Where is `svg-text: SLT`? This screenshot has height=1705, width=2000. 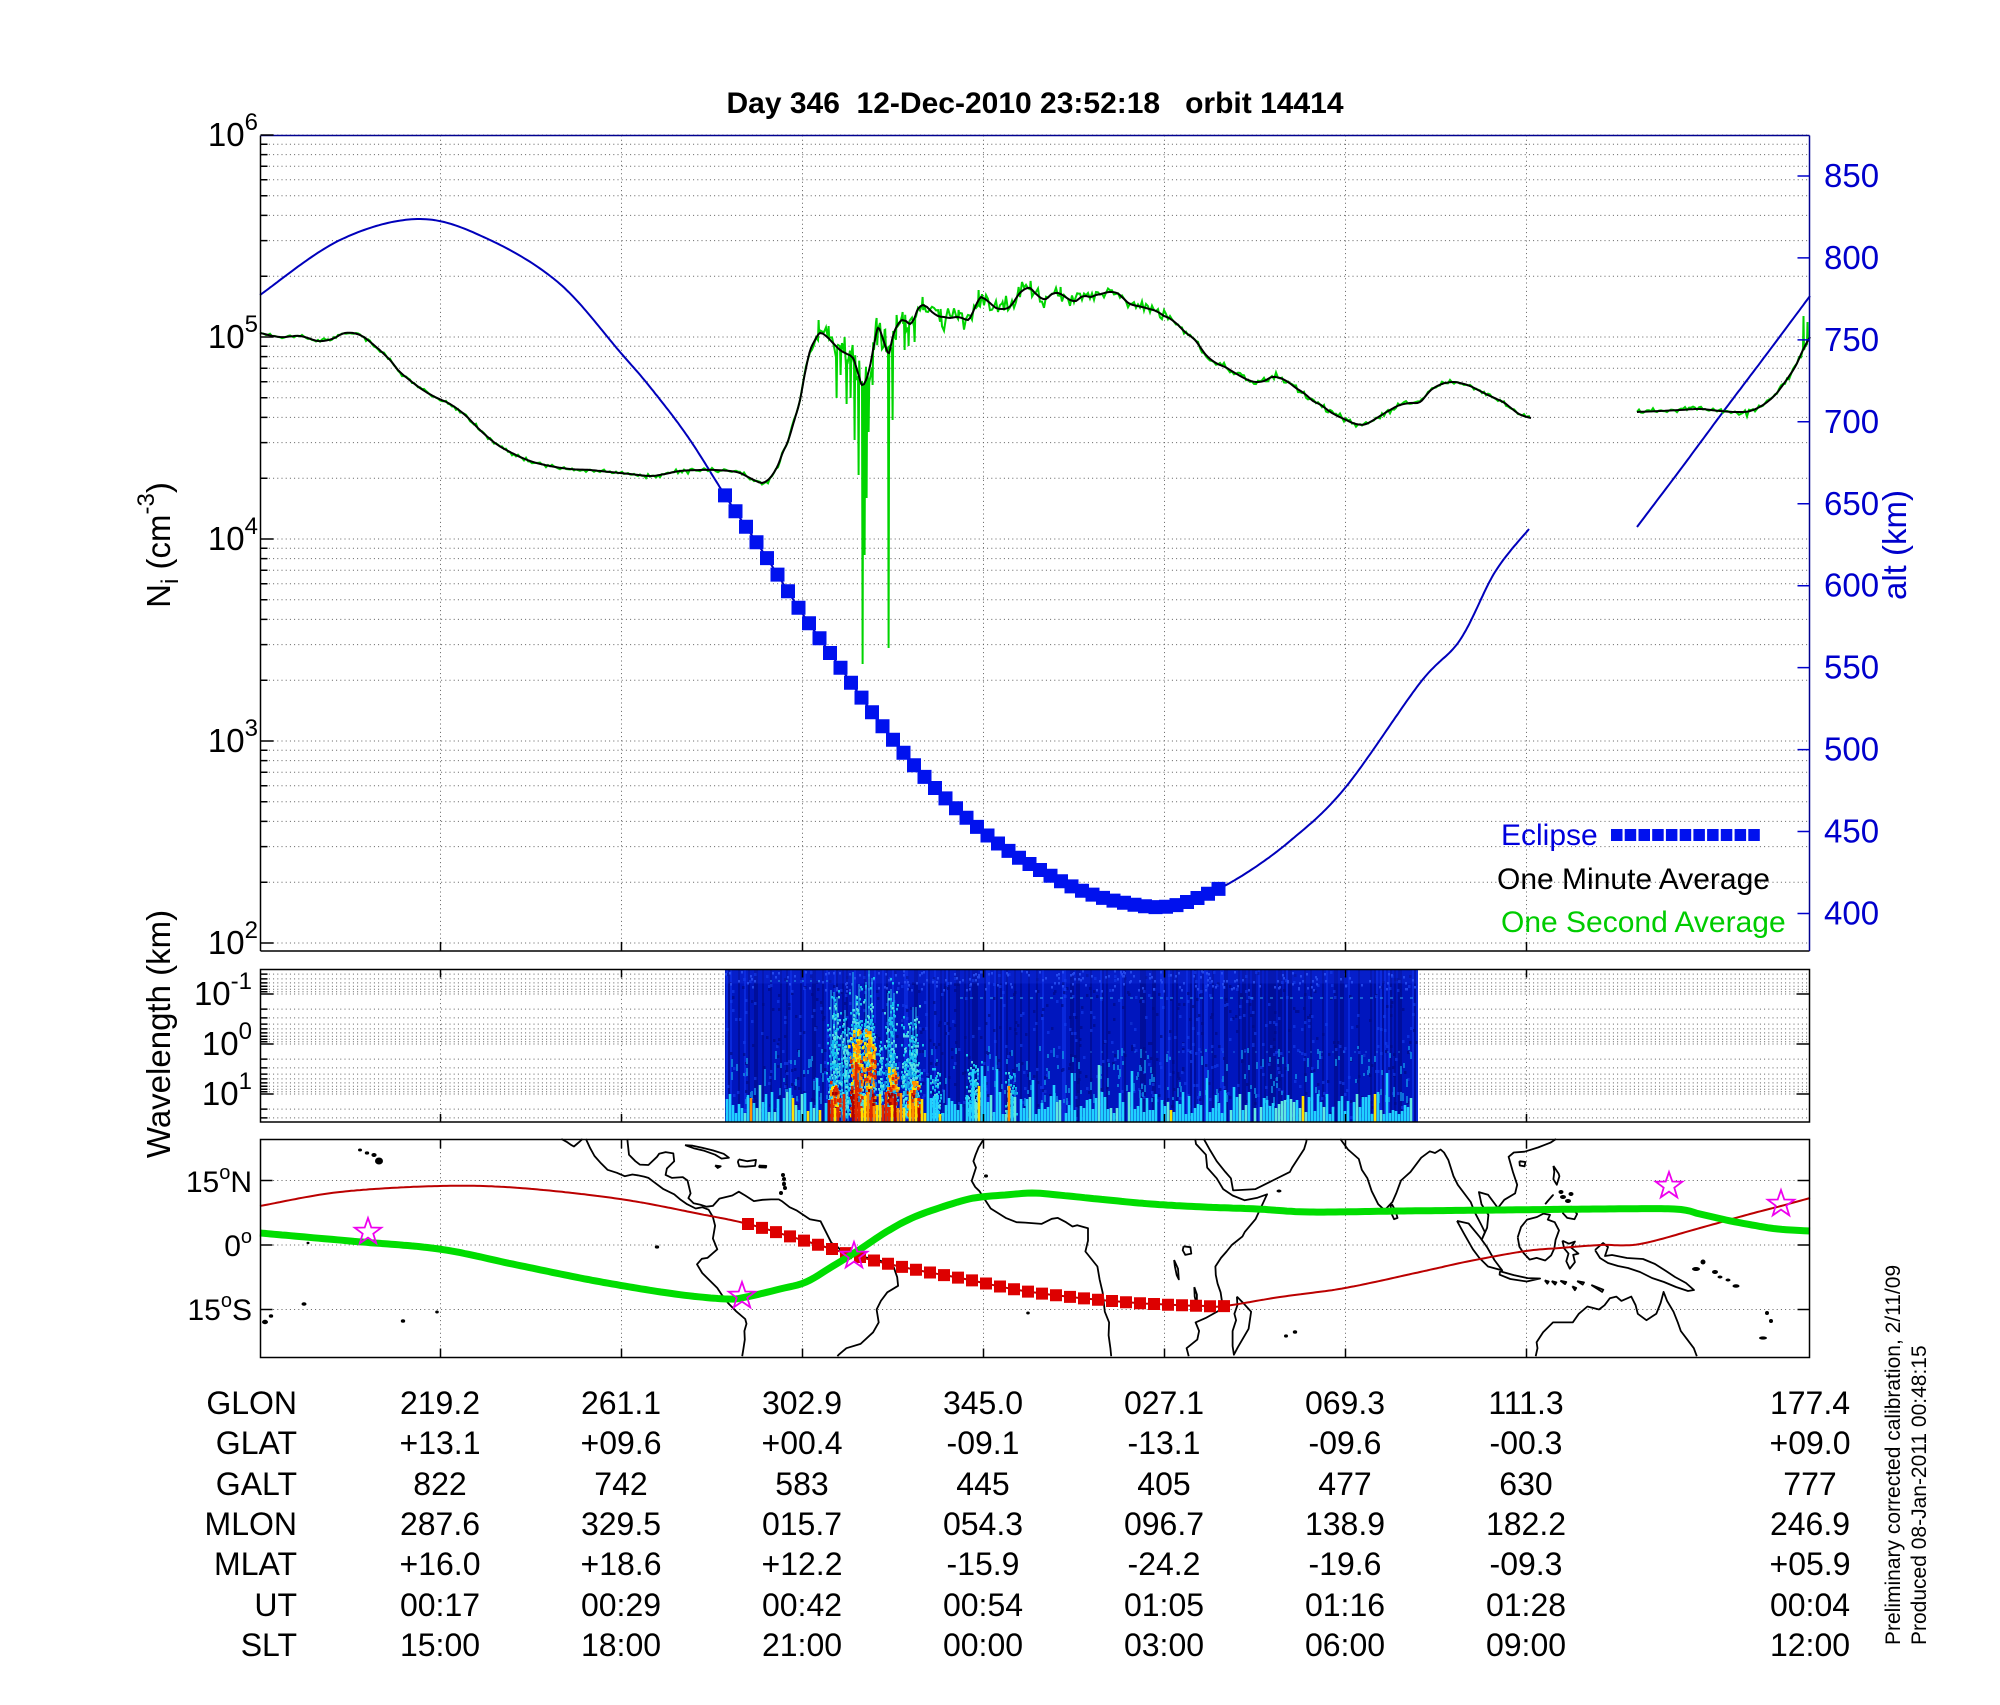
svg-text: SLT is located at coordinates (269, 1645).